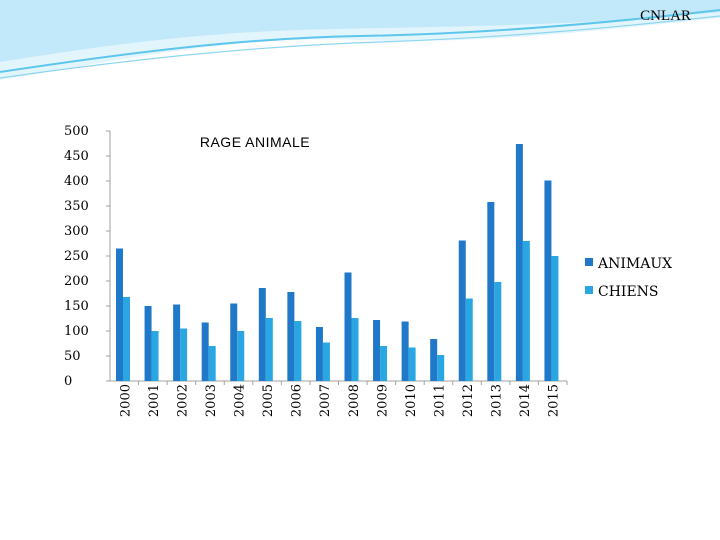 Image resolution: width=720 pixels, height=540 pixels. Describe the element at coordinates (76, 331) in the screenshot. I see `y-tick-label: 100` at that location.